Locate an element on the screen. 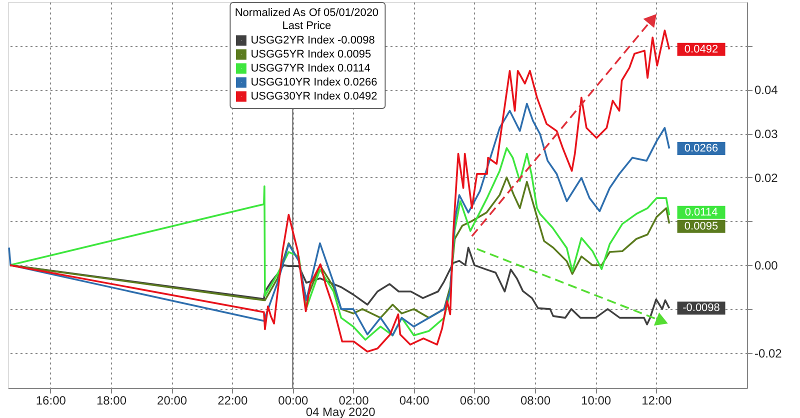 The width and height of the screenshot is (800, 418). legend-label: USGG10YR Index 0.0266 is located at coordinates (314, 82).